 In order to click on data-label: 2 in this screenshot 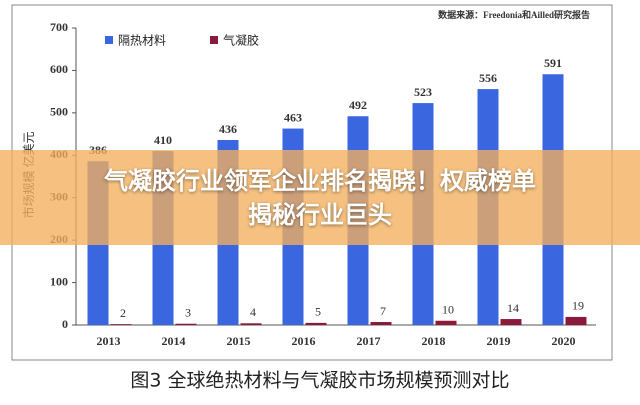, I will do `click(123, 313)`.